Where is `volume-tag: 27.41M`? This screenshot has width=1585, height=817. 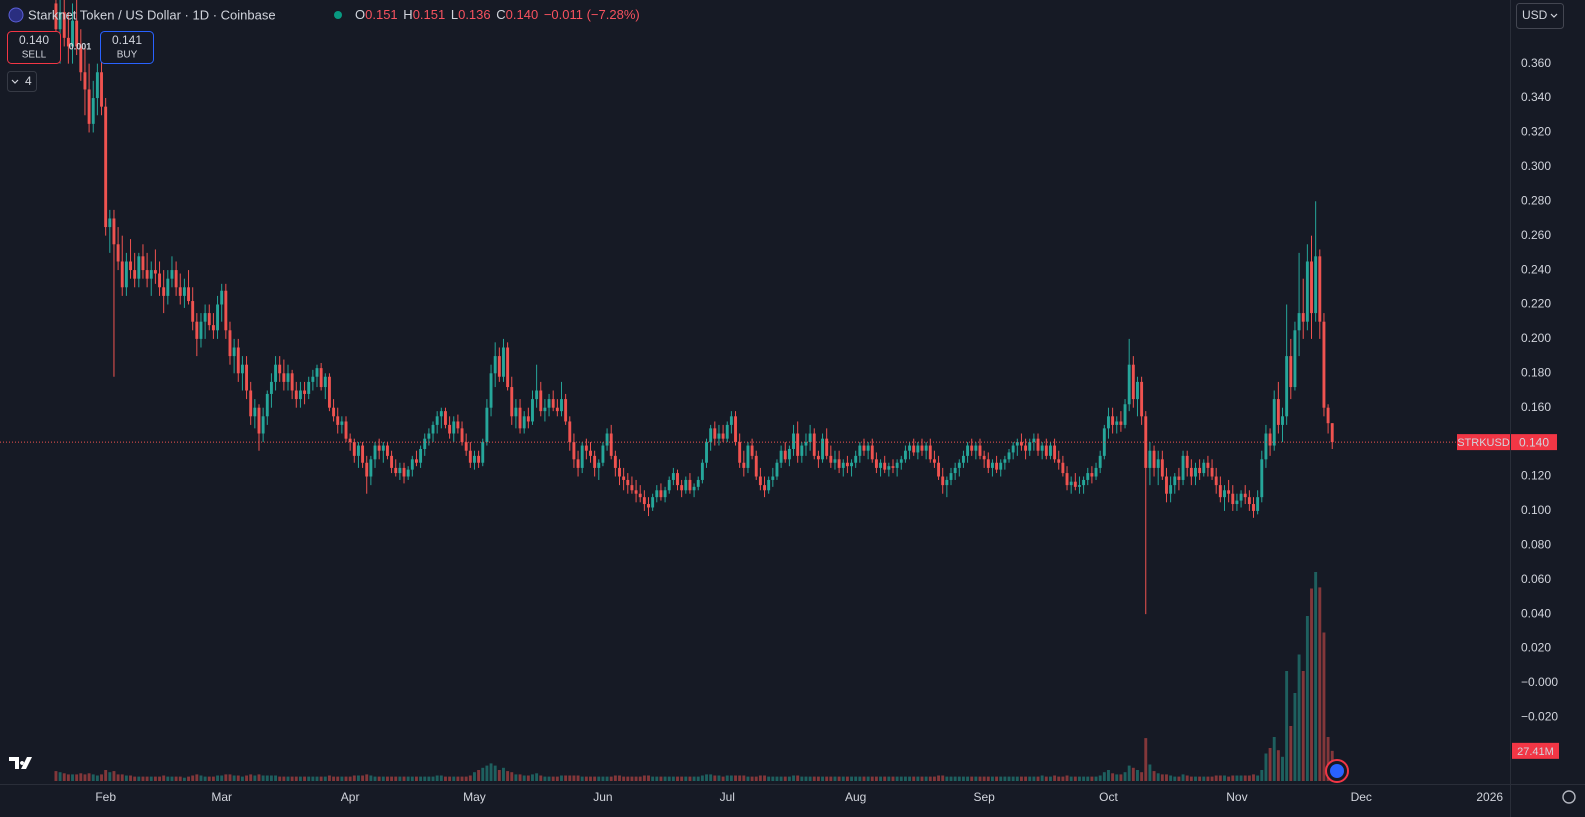 volume-tag: 27.41M is located at coordinates (1535, 752).